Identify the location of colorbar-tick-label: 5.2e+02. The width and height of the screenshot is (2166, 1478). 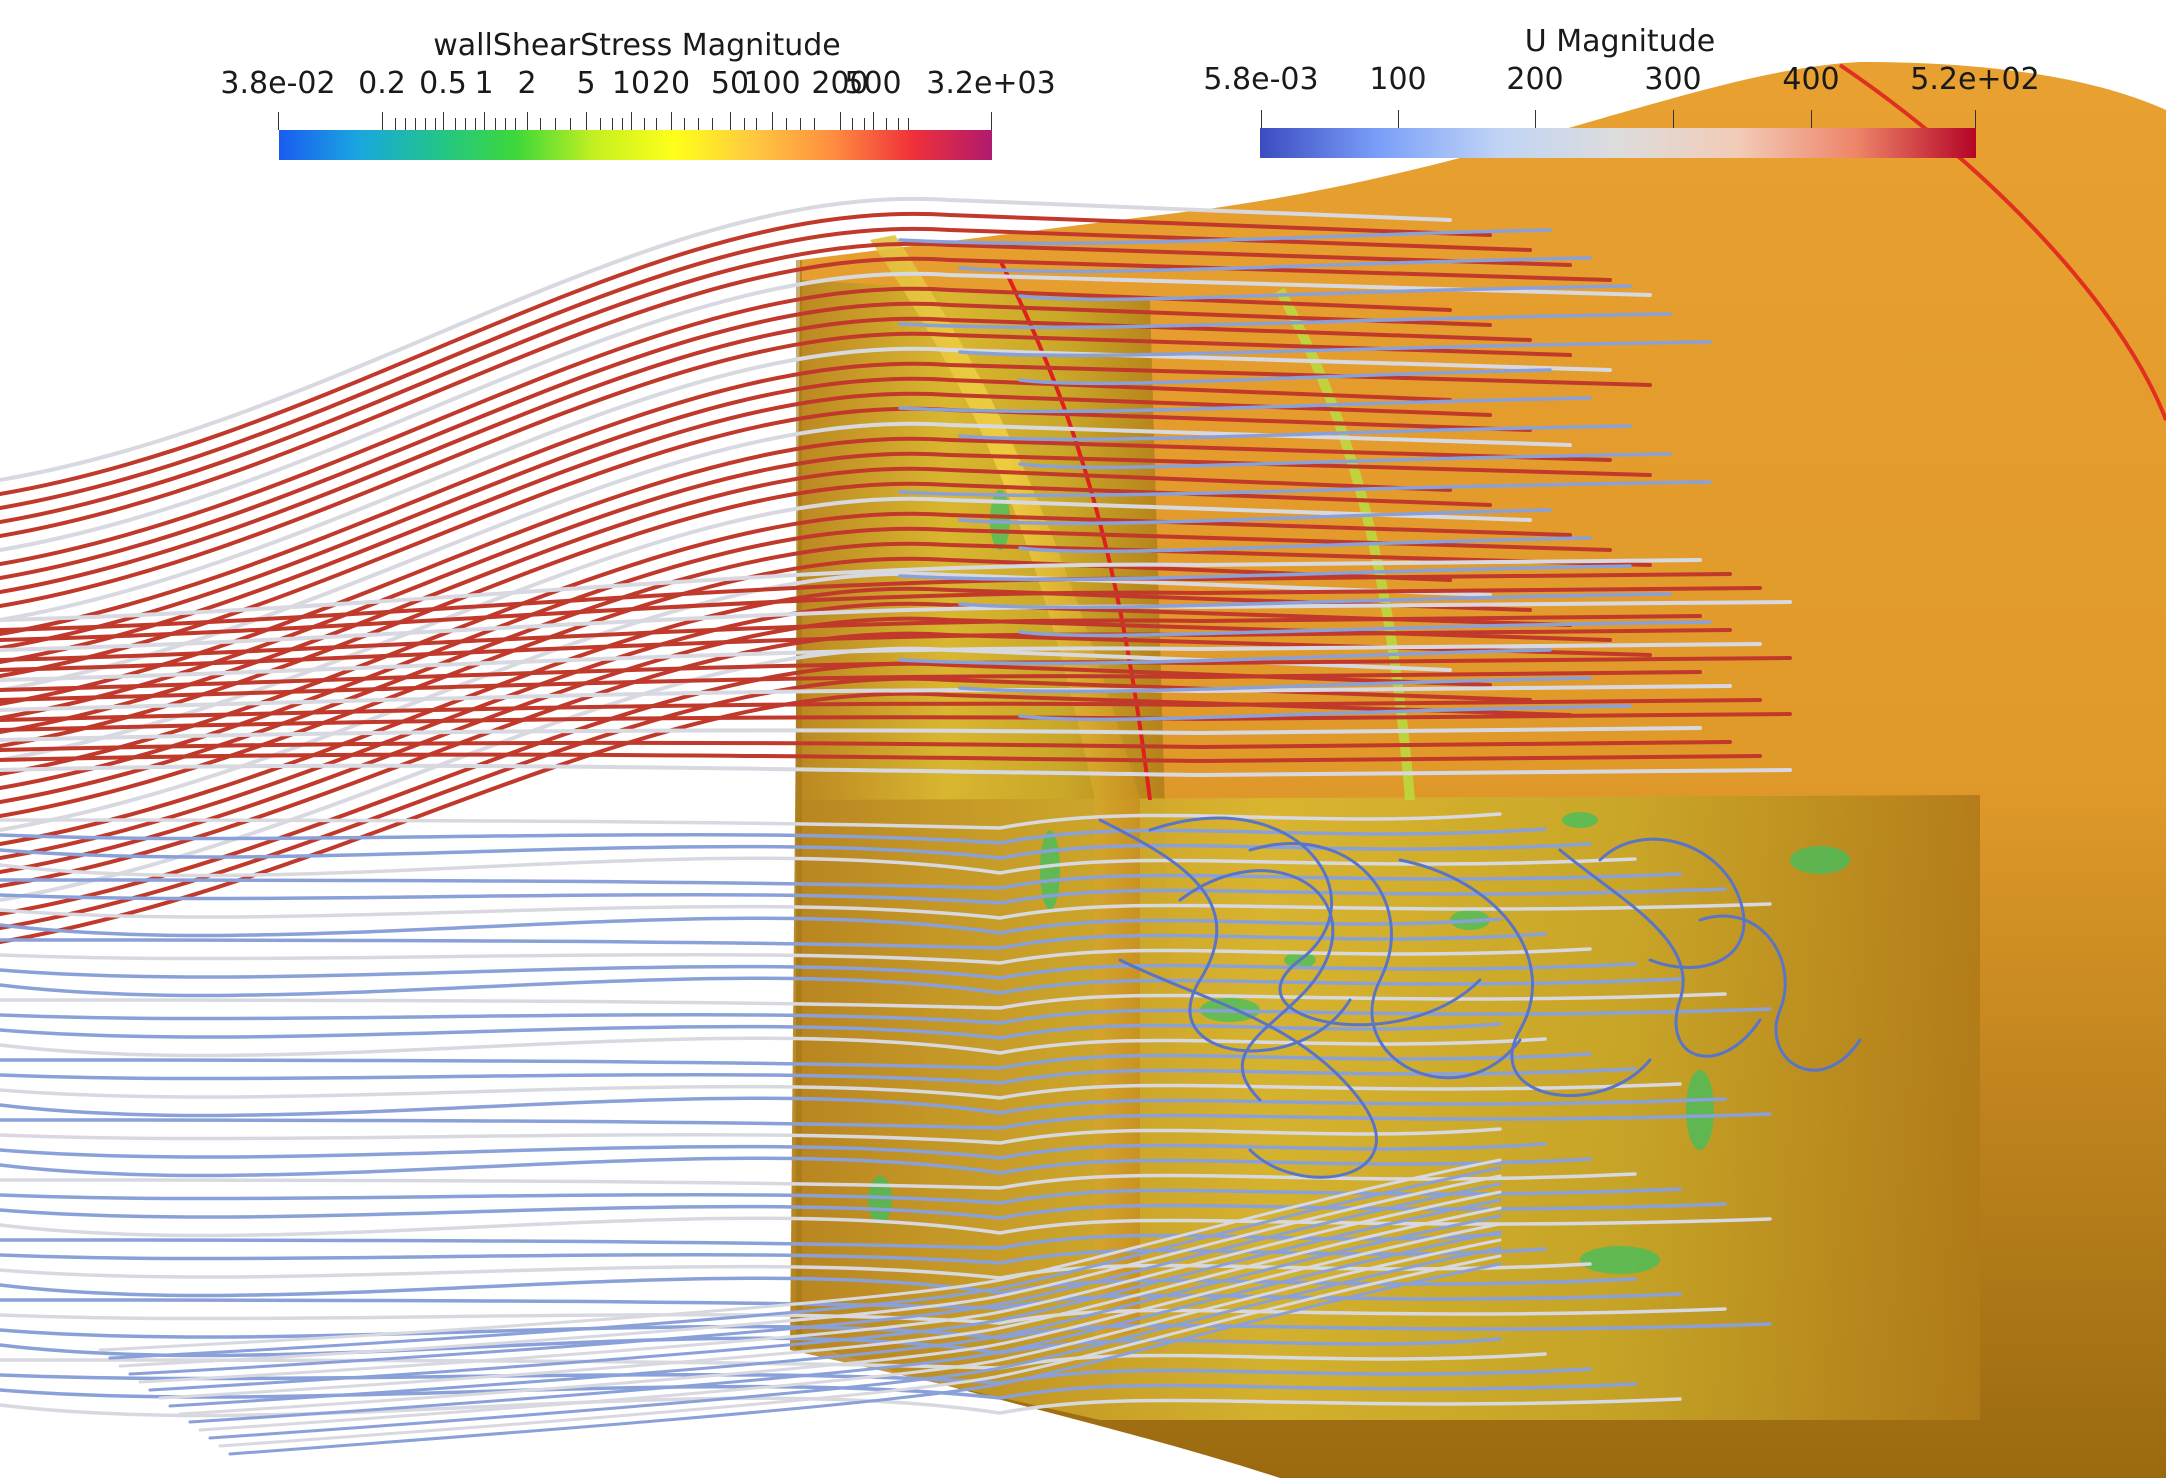
(1975, 79).